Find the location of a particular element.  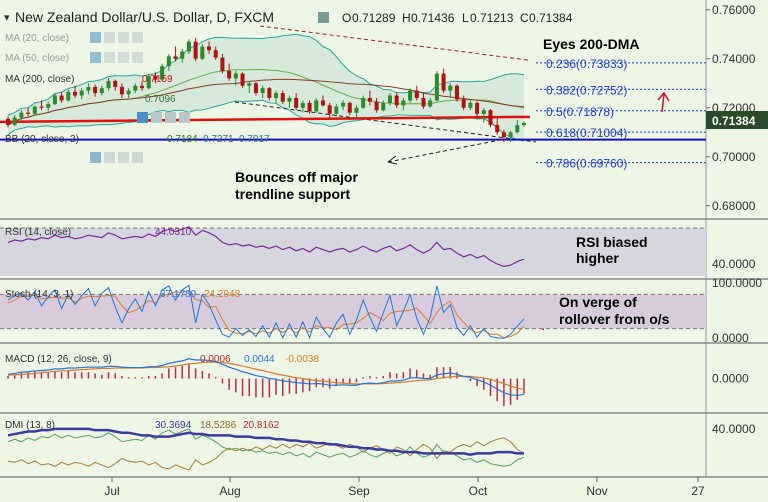

rsi-legend-label: RSI (14, close) is located at coordinates (38, 232).